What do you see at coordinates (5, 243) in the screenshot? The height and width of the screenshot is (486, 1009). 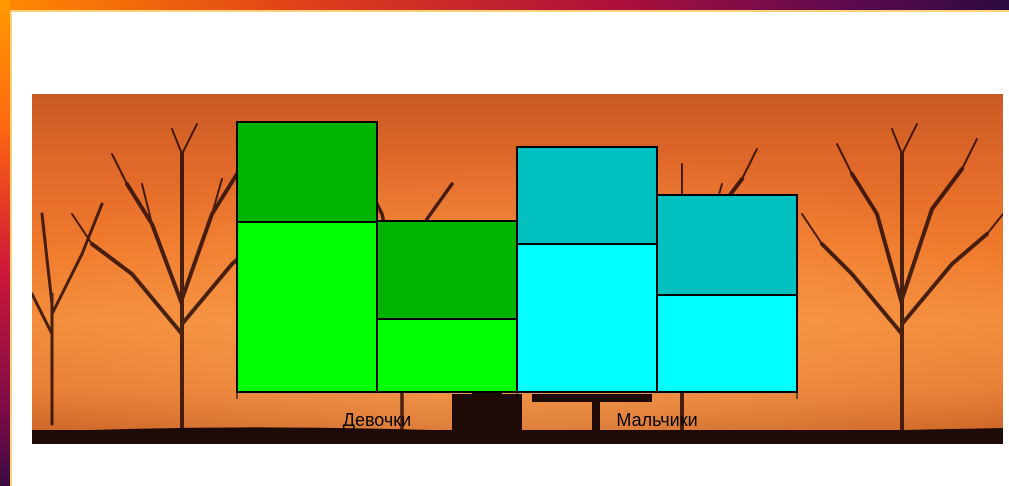 I see `slide-frame-left` at bounding box center [5, 243].